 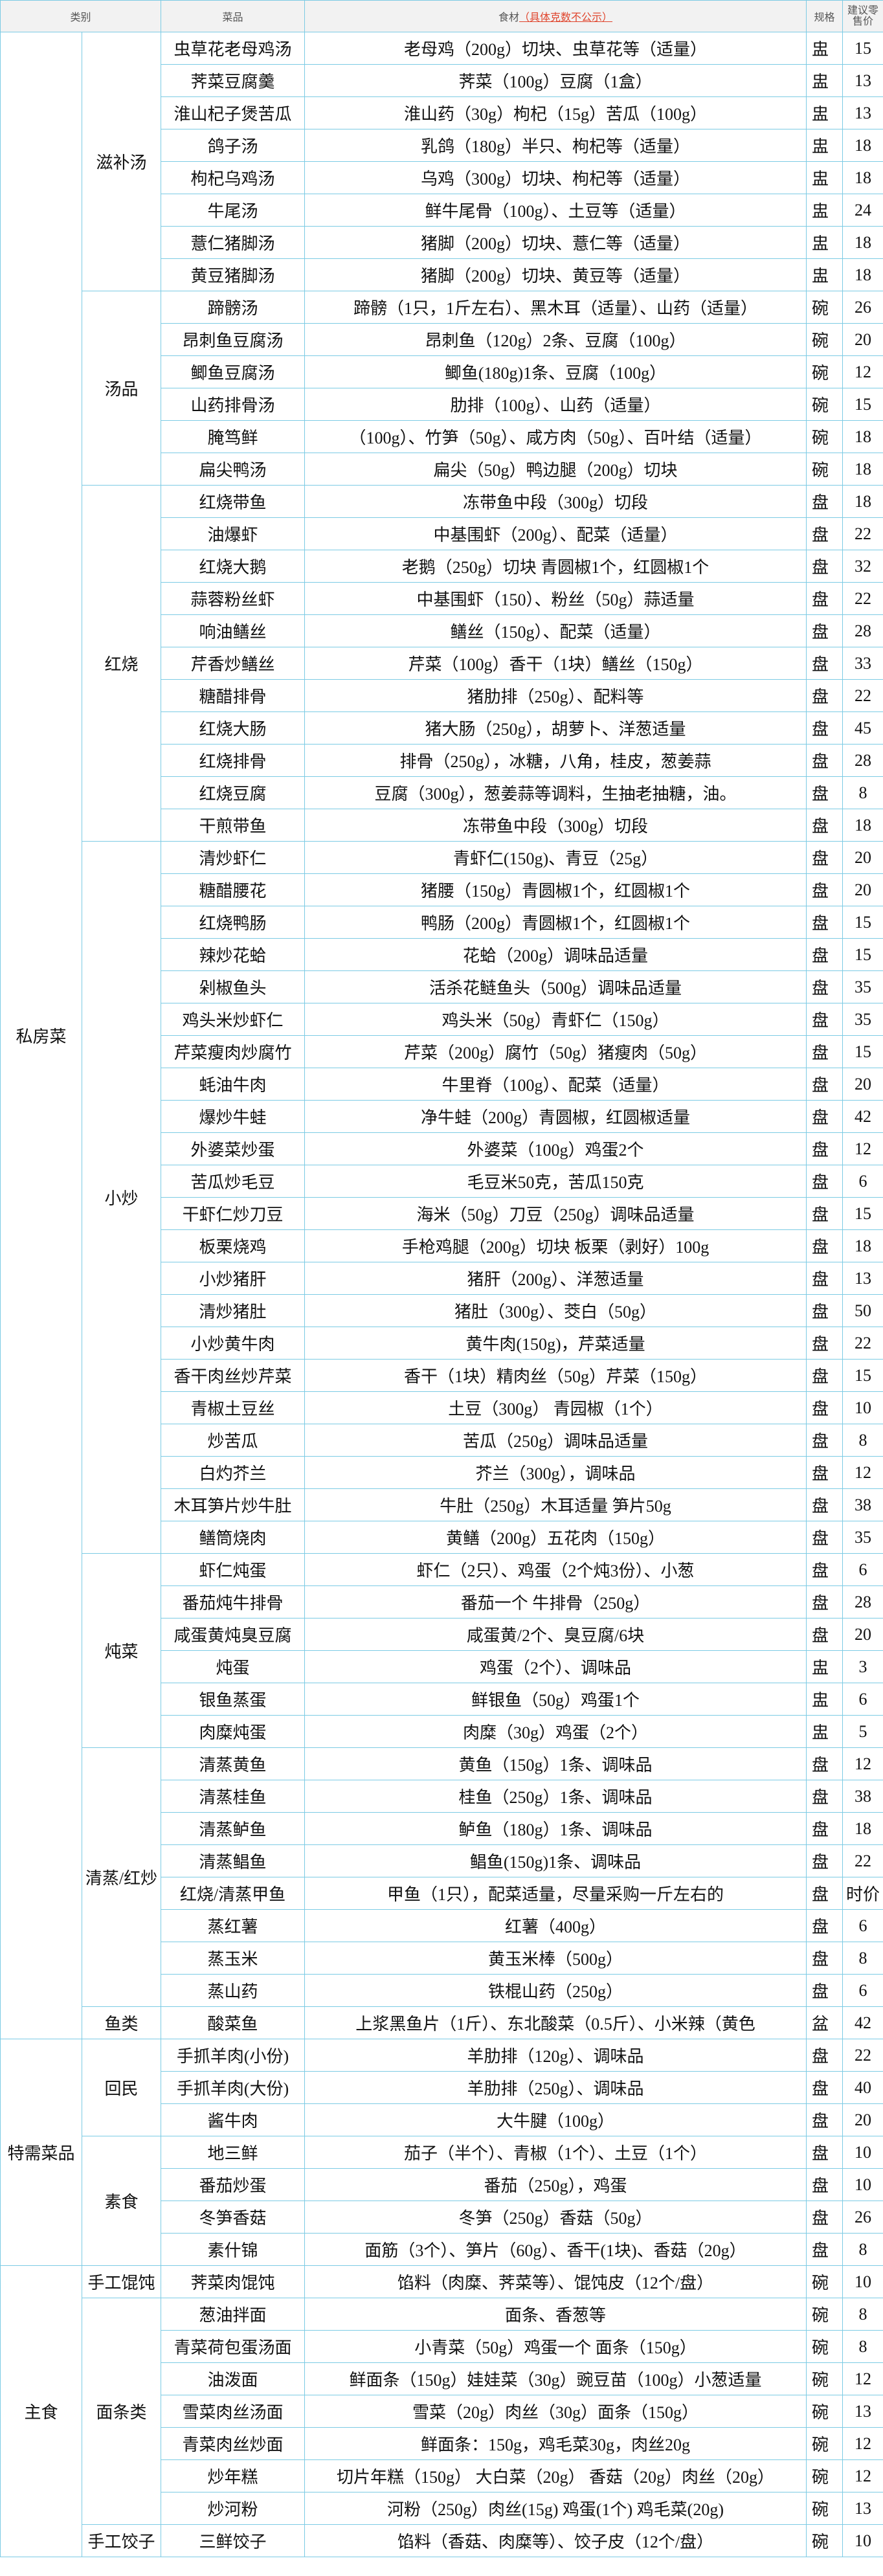 What do you see at coordinates (442, 1828) in the screenshot?
I see `menu-row: 清蒸鲈鱼 鲈鱼（180g）1条、调味品盘 18` at bounding box center [442, 1828].